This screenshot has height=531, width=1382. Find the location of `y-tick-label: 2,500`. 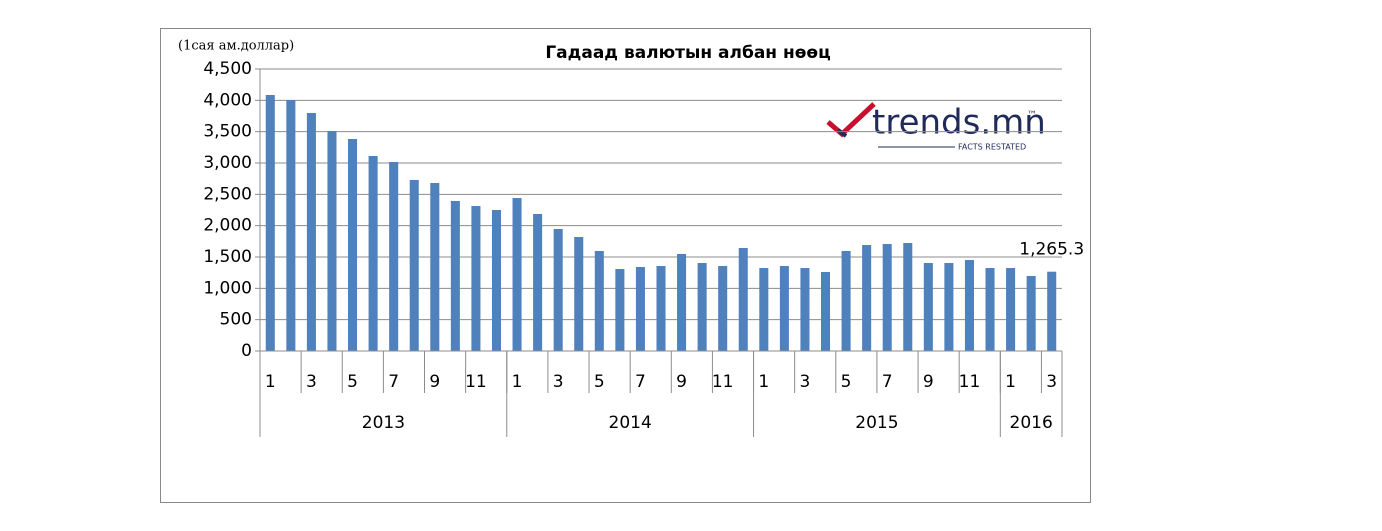

y-tick-label: 2,500 is located at coordinates (227, 194).